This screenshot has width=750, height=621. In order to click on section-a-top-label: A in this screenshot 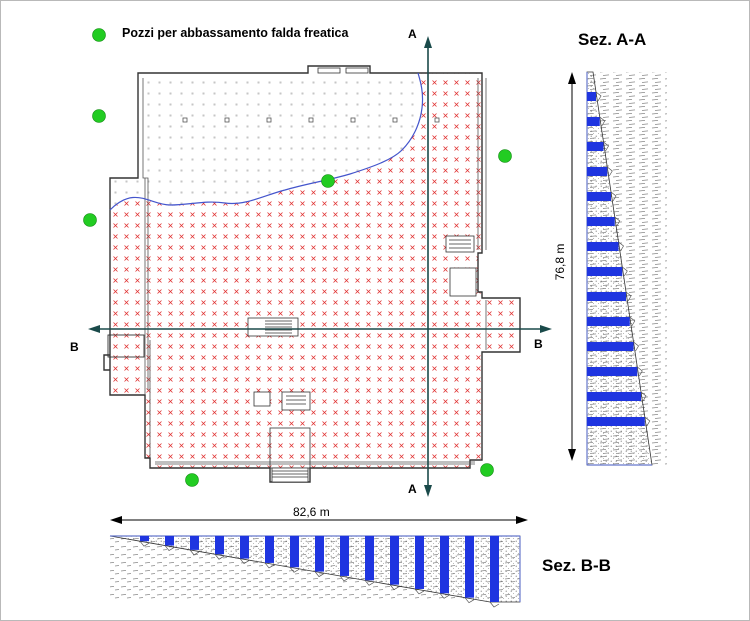, I will do `click(412, 34)`.